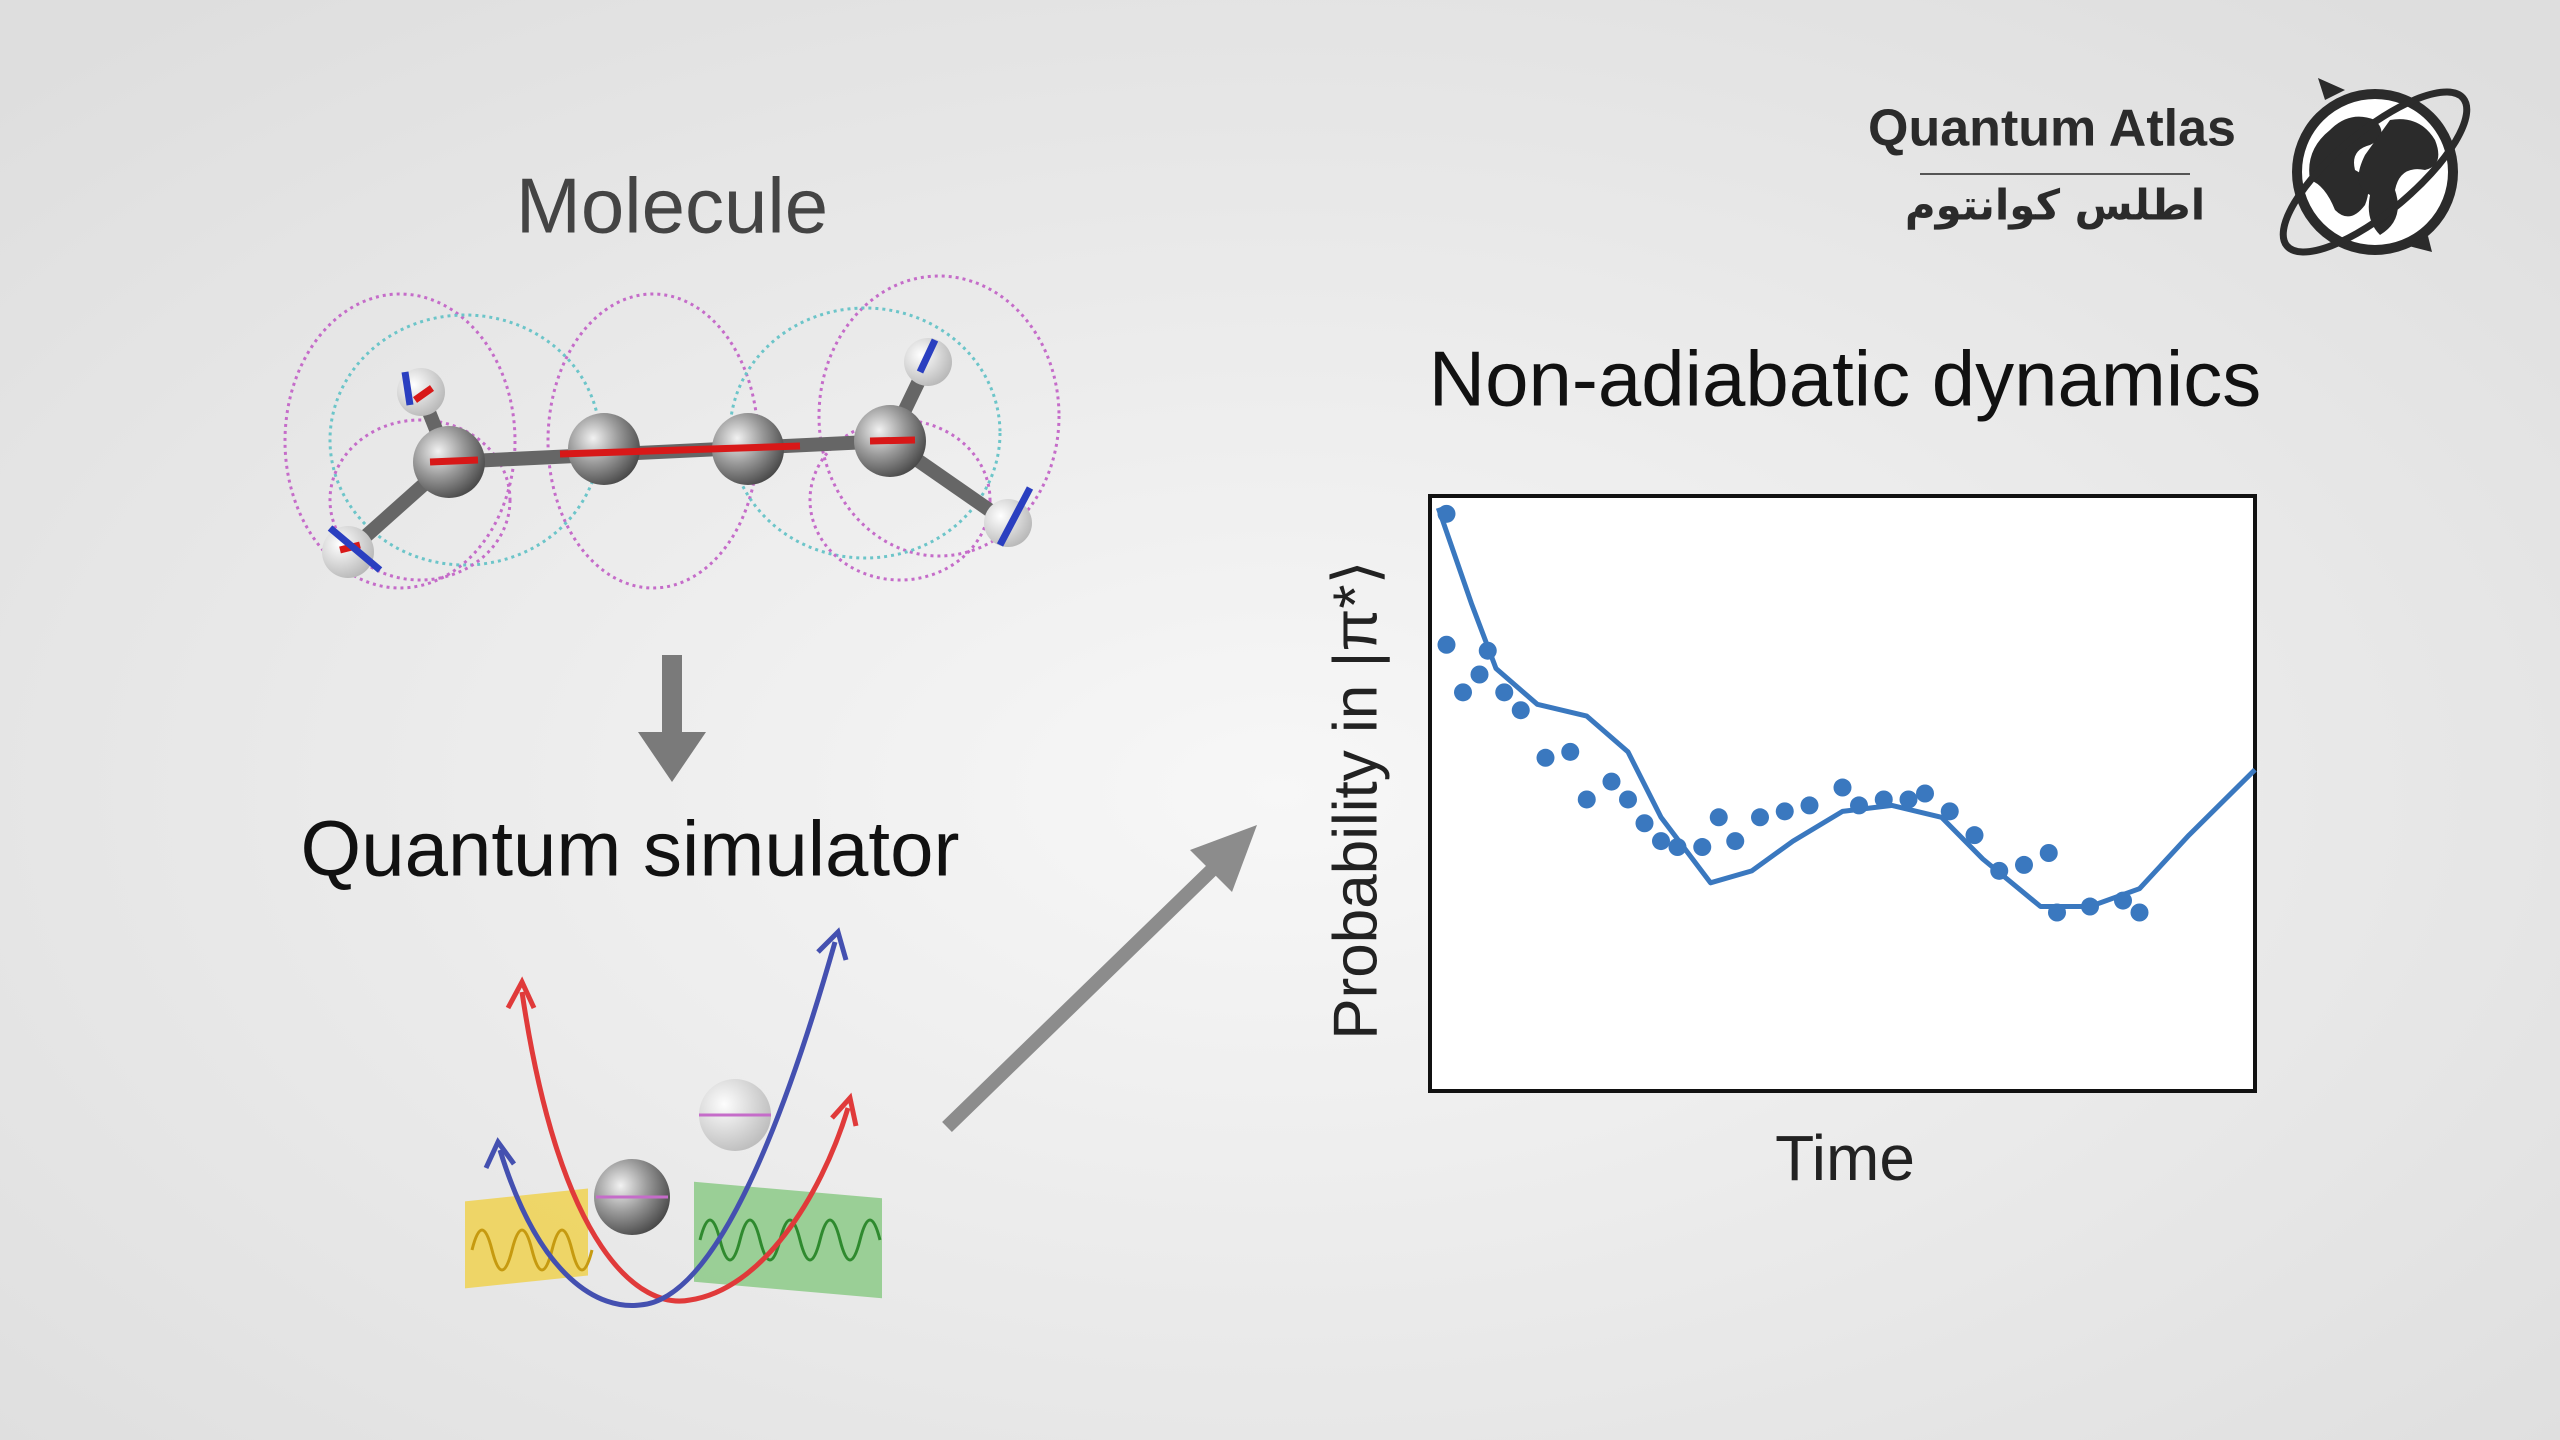 The width and height of the screenshot is (2560, 1440). Describe the element at coordinates (1355, 799) in the screenshot. I see `y-axis-label: Probability in |π*⟩` at that location.